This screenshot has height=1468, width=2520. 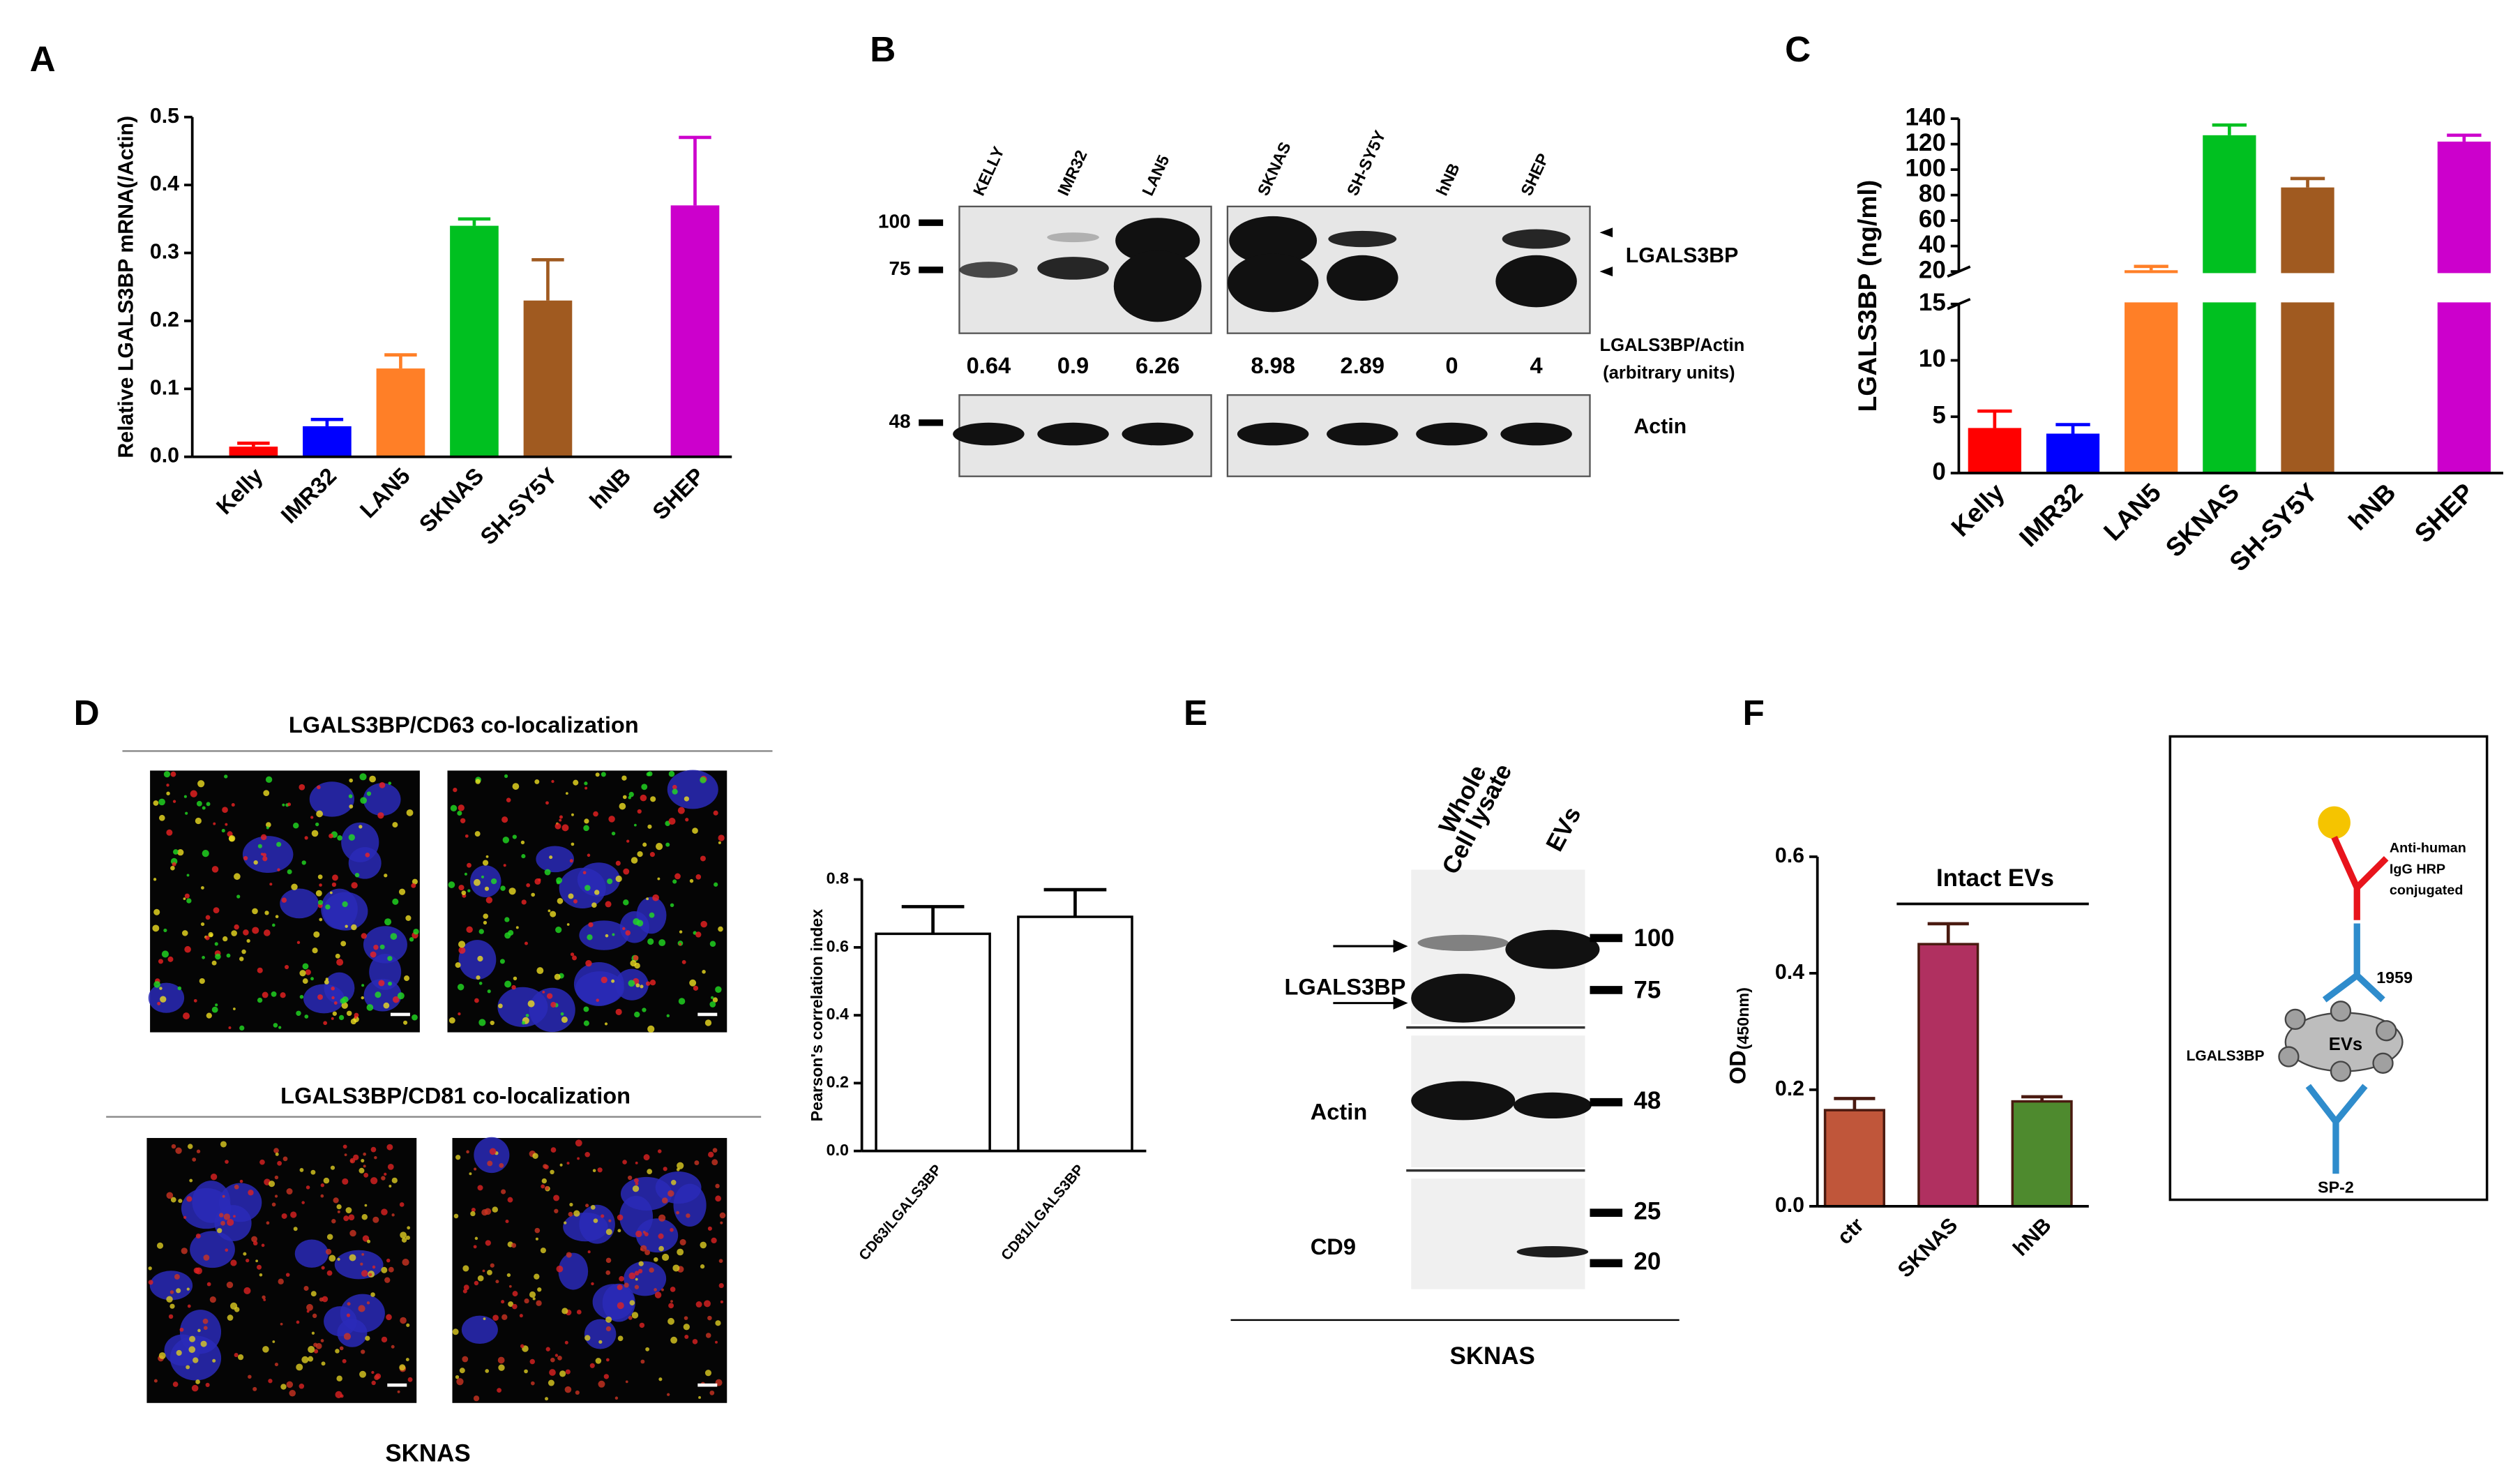 What do you see at coordinates (1363, 365) in the screenshot?
I see `ratio-value: 2.89` at bounding box center [1363, 365].